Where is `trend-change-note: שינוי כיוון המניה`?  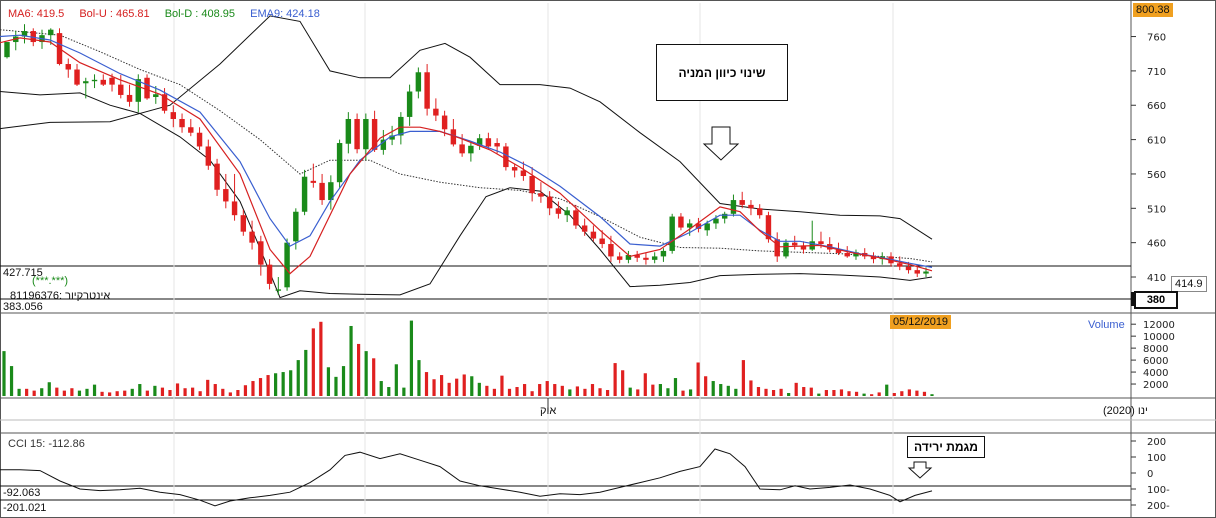
trend-change-note: שינוי כיוון המניה is located at coordinates (722, 72).